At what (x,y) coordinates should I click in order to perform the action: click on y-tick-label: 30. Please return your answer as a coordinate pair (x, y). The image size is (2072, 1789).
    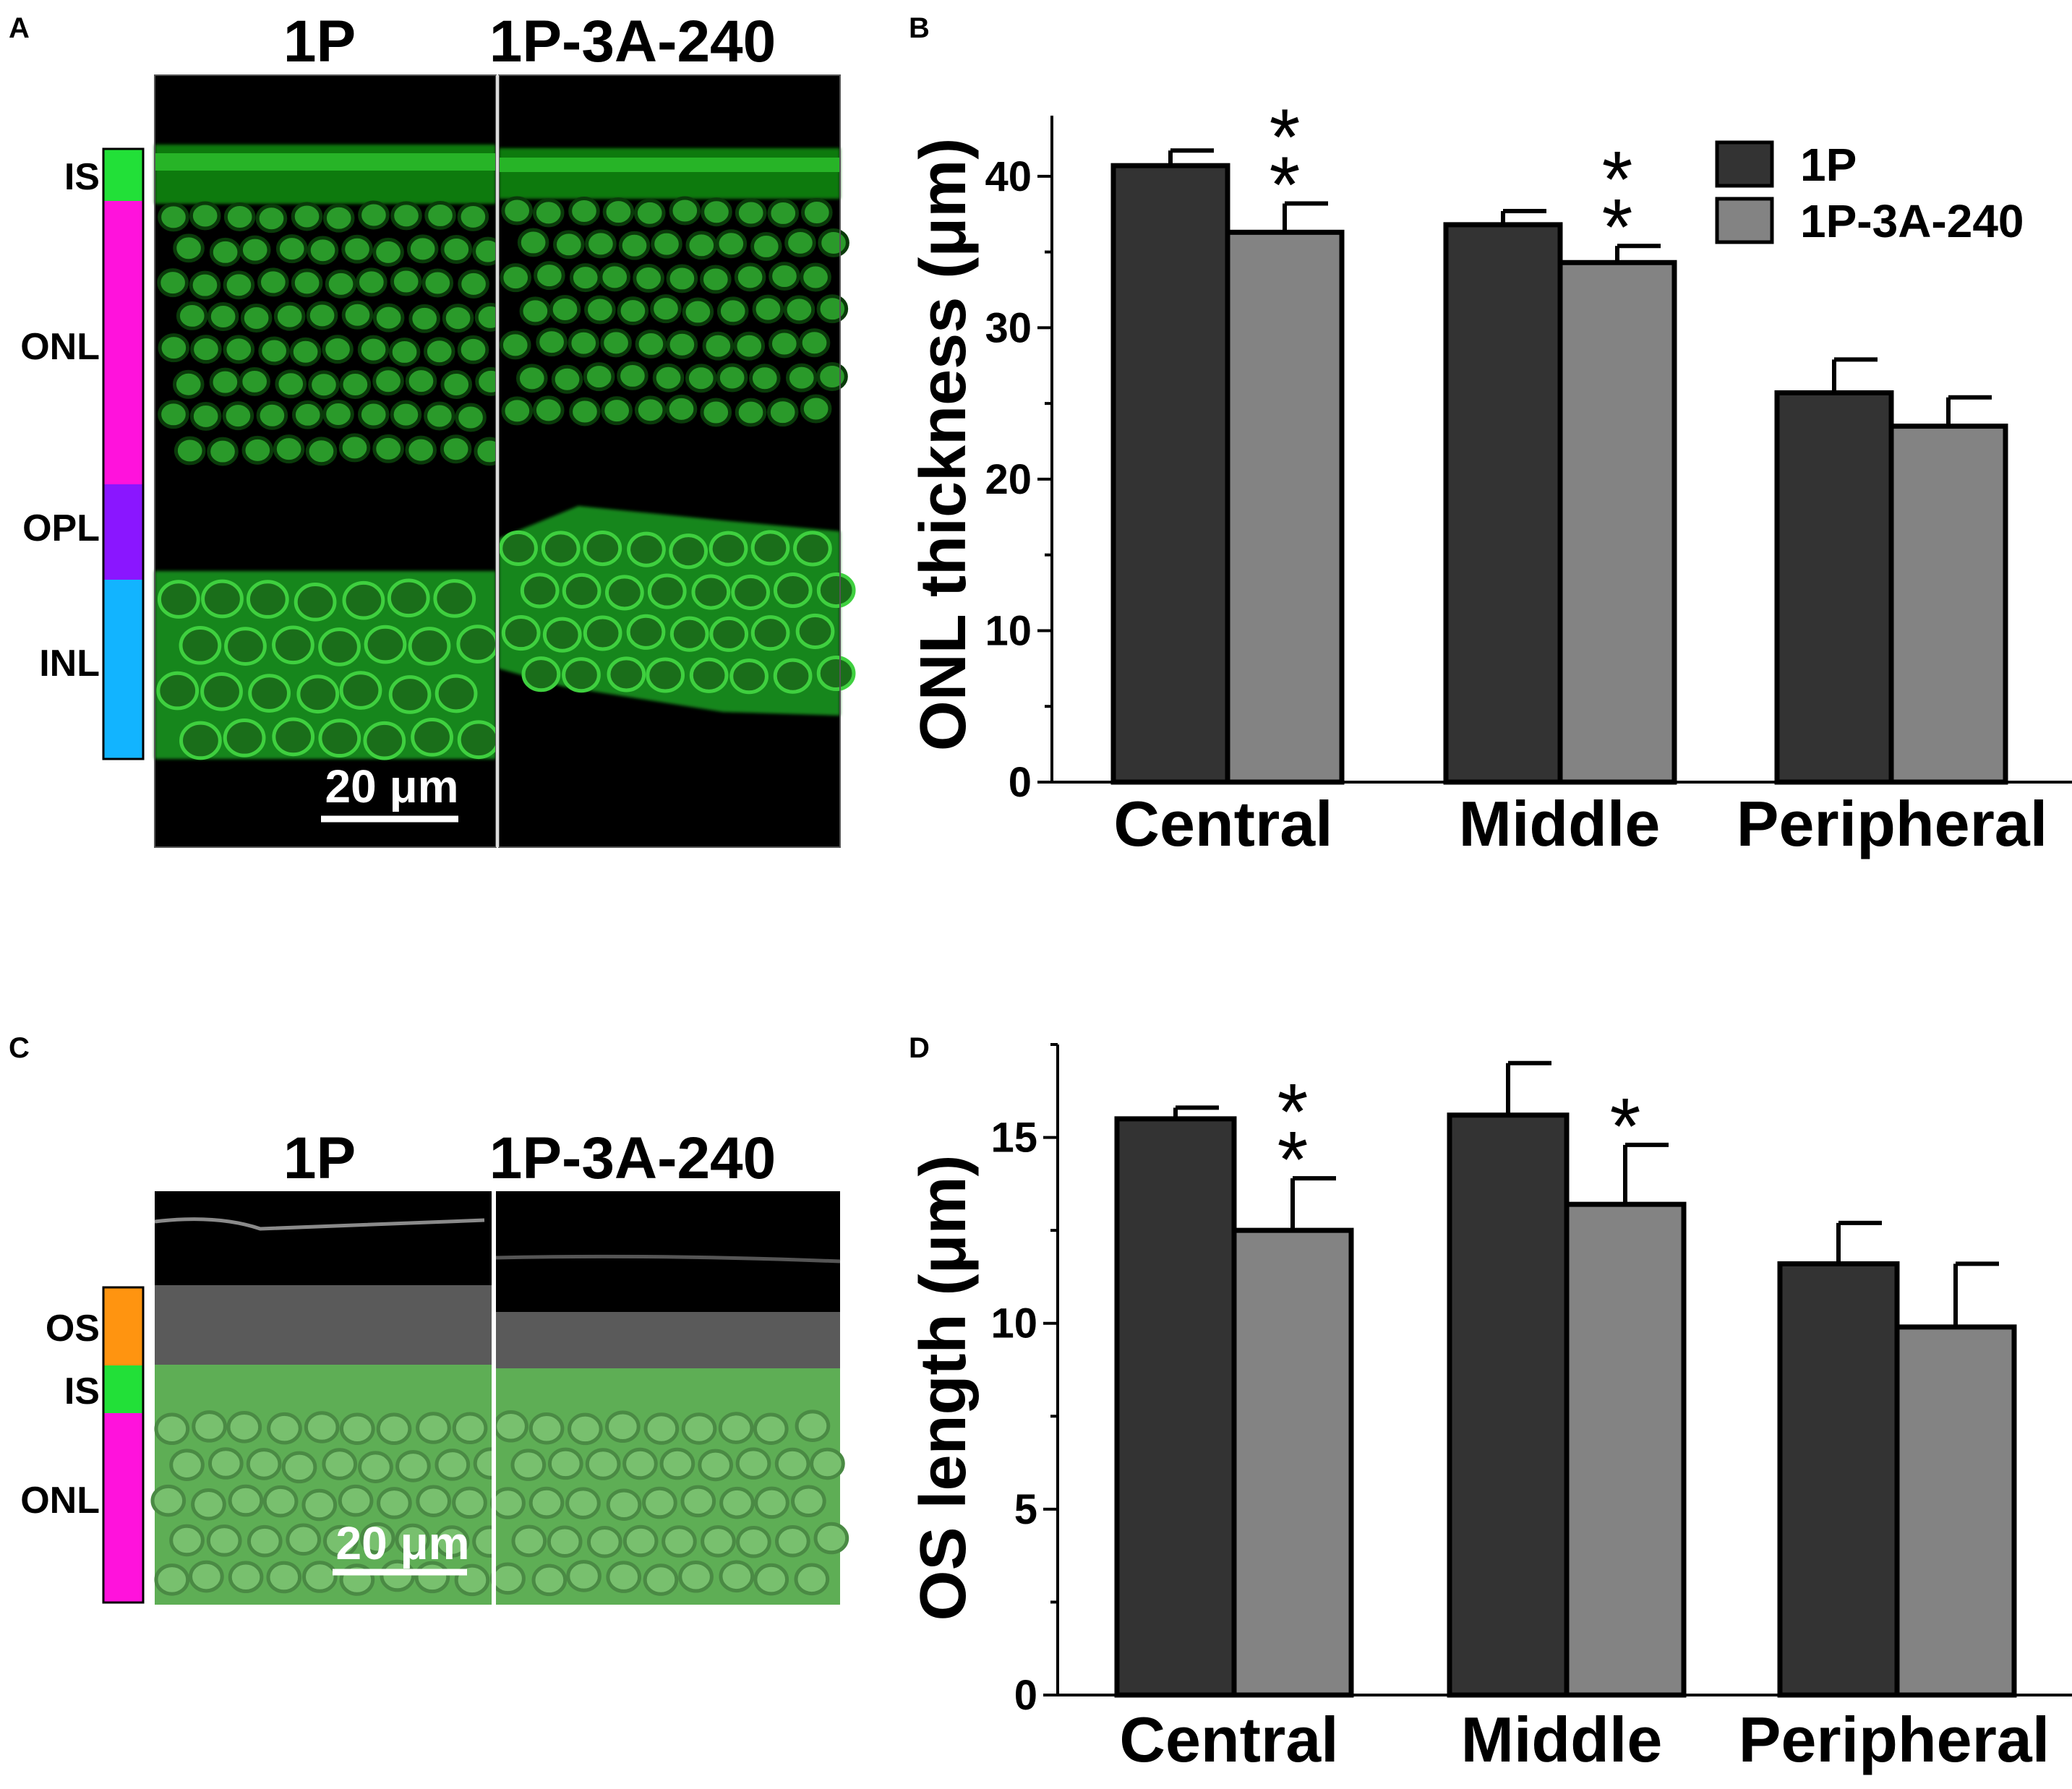
    Looking at the image, I should click on (1009, 327).